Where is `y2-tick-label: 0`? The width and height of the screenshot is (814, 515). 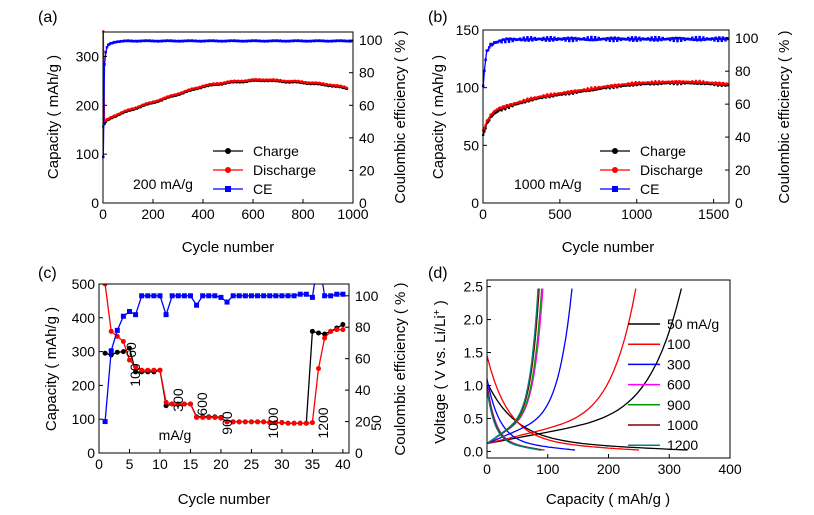
y2-tick-label: 0 is located at coordinates (363, 203).